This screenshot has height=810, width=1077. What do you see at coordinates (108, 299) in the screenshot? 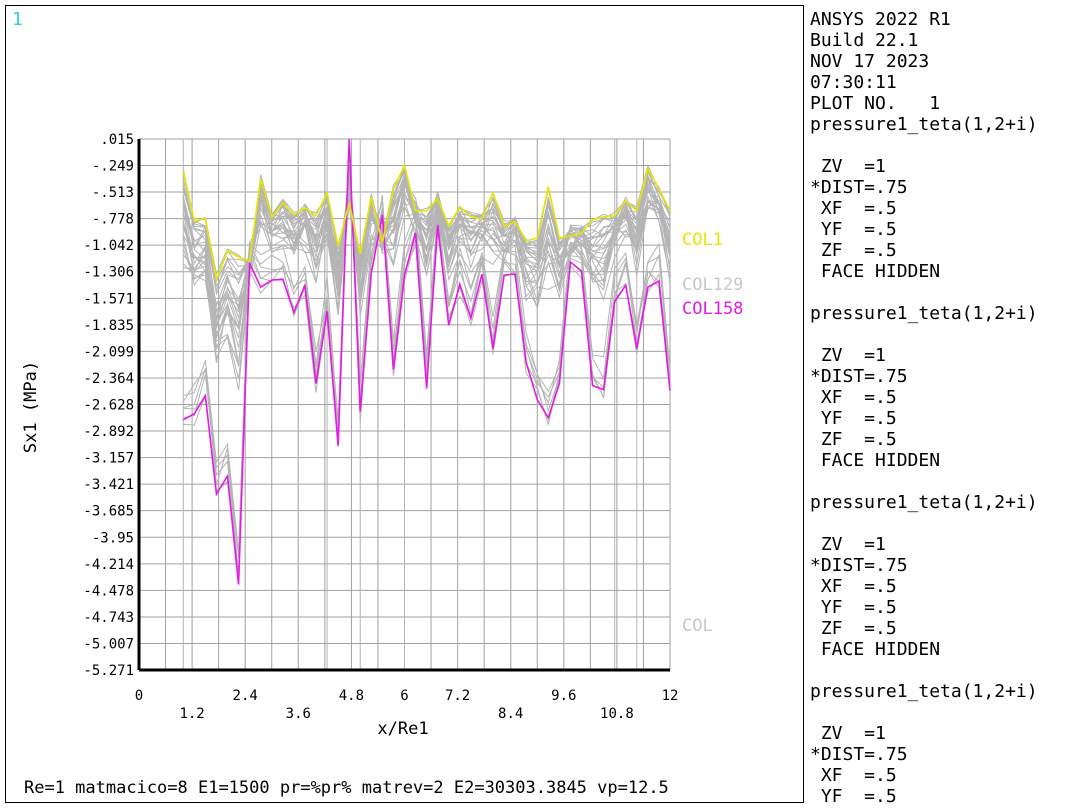
I see `y-tick-label: -1.571` at bounding box center [108, 299].